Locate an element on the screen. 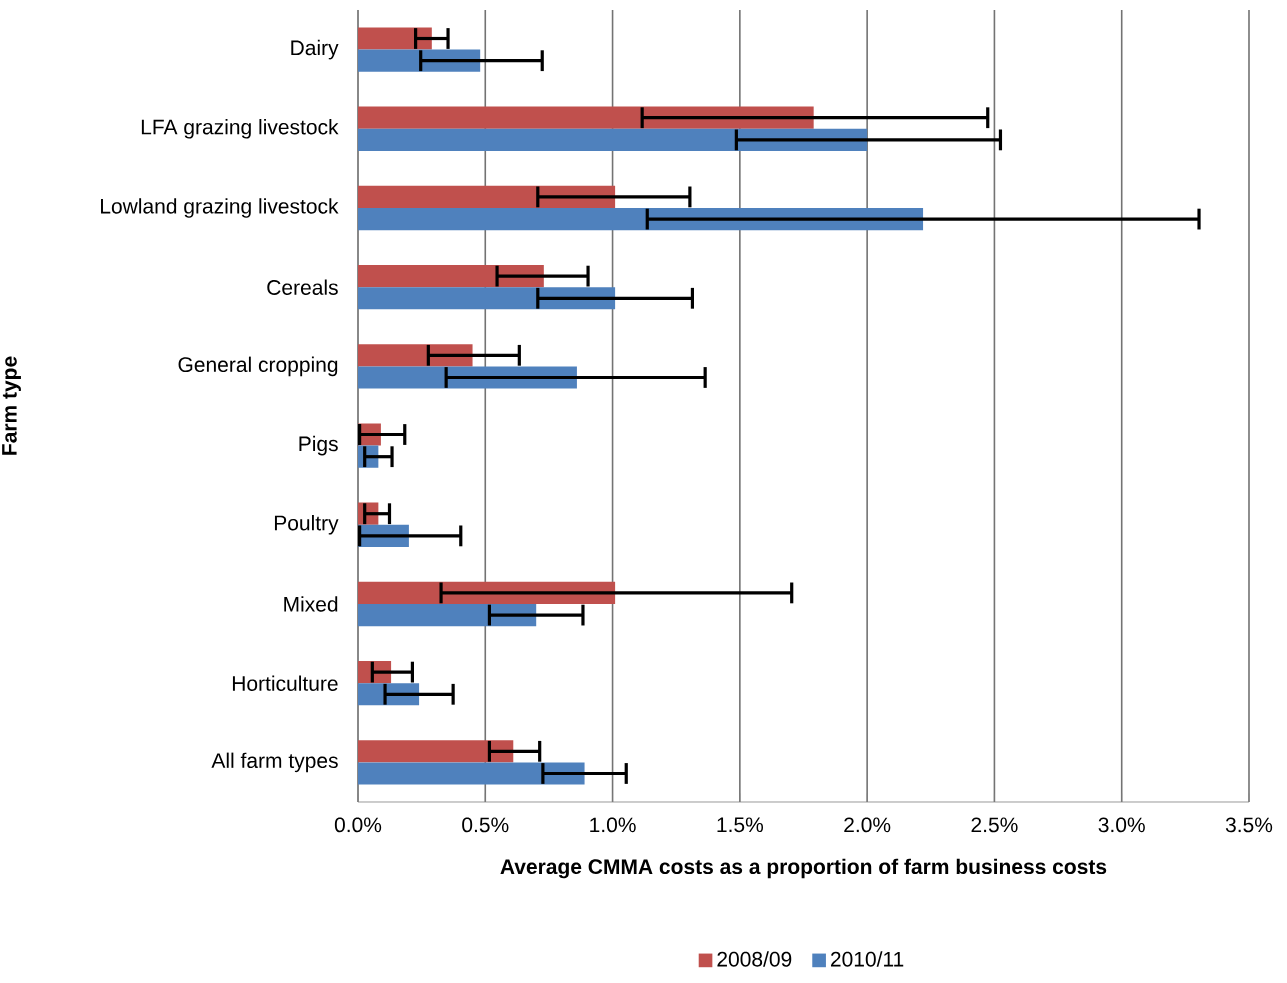 The image size is (1287, 983). legend-label: 2008/09 is located at coordinates (754, 959).